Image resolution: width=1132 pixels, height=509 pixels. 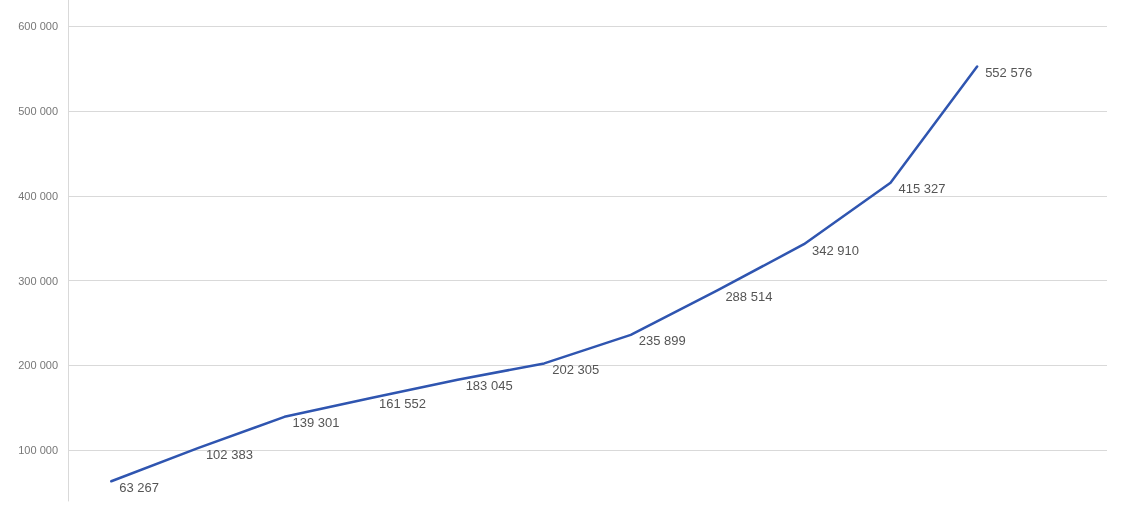 I want to click on y-tick-label: 600 000, so click(x=38, y=26).